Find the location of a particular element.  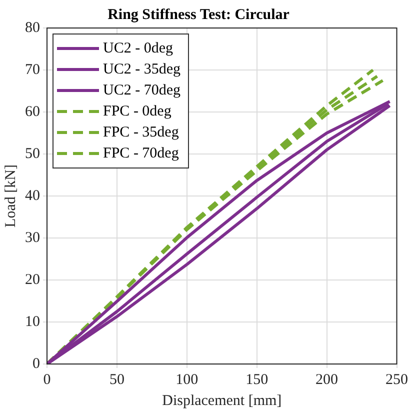

x-tick-label: 200 is located at coordinates (327, 380).